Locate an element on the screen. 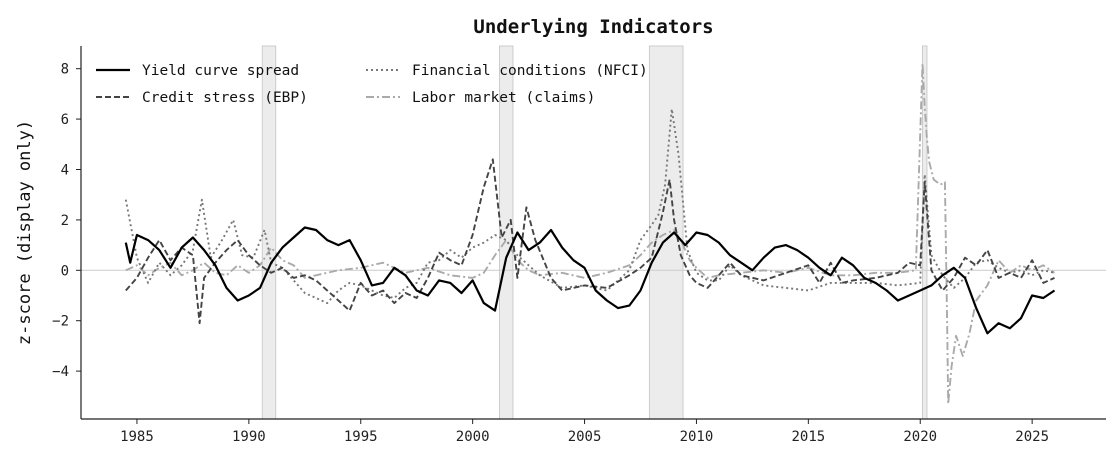 The height and width of the screenshot is (470, 1120). x-tick-label: 2025 is located at coordinates (1032, 437).